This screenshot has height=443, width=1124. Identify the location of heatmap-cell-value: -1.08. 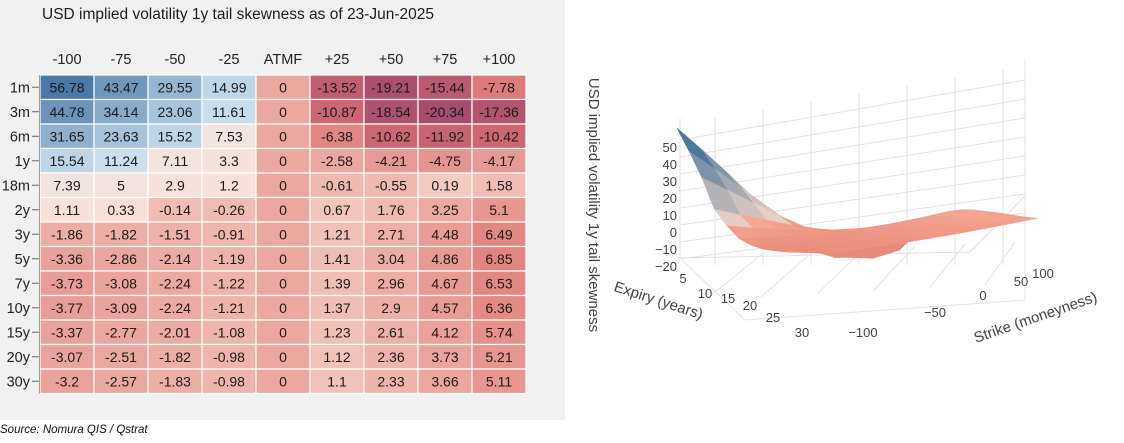
(229, 332).